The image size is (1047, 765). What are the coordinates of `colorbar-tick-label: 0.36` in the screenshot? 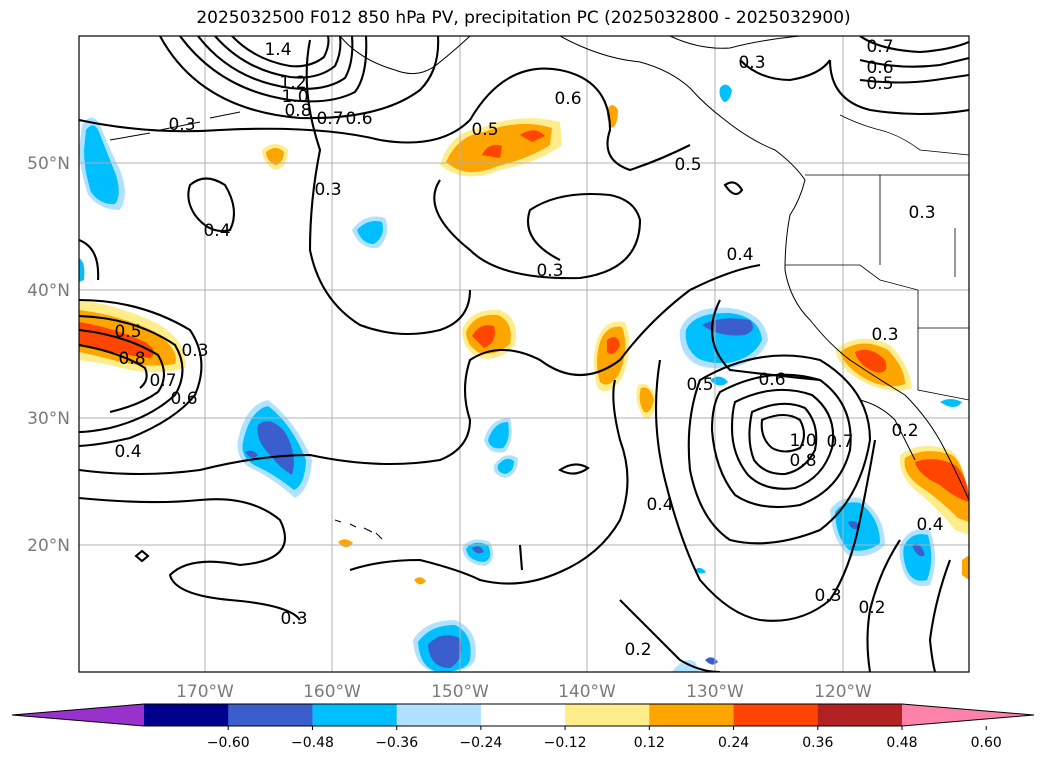 It's located at (817, 743).